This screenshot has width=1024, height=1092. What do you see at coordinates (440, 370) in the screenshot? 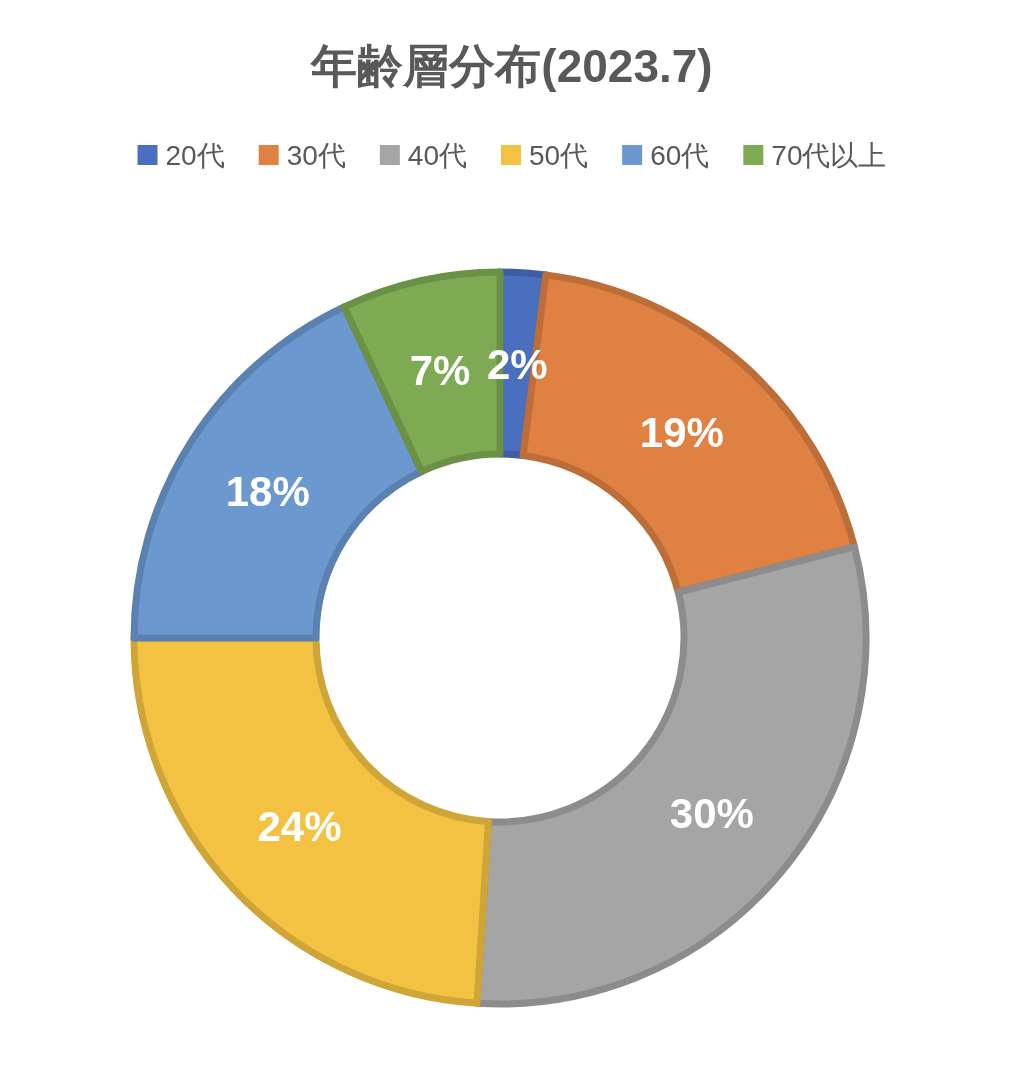
I see `data-label: 7%` at bounding box center [440, 370].